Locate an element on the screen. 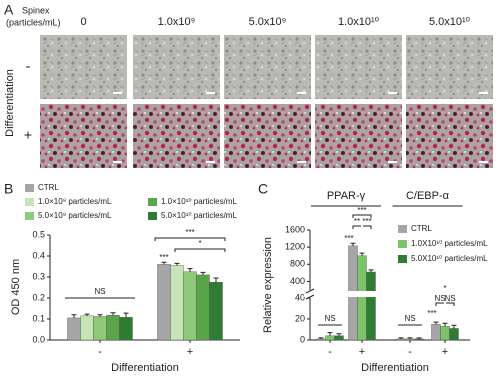  legend-label: 1.0X10¹⁰ particles/mL is located at coordinates (449, 243).